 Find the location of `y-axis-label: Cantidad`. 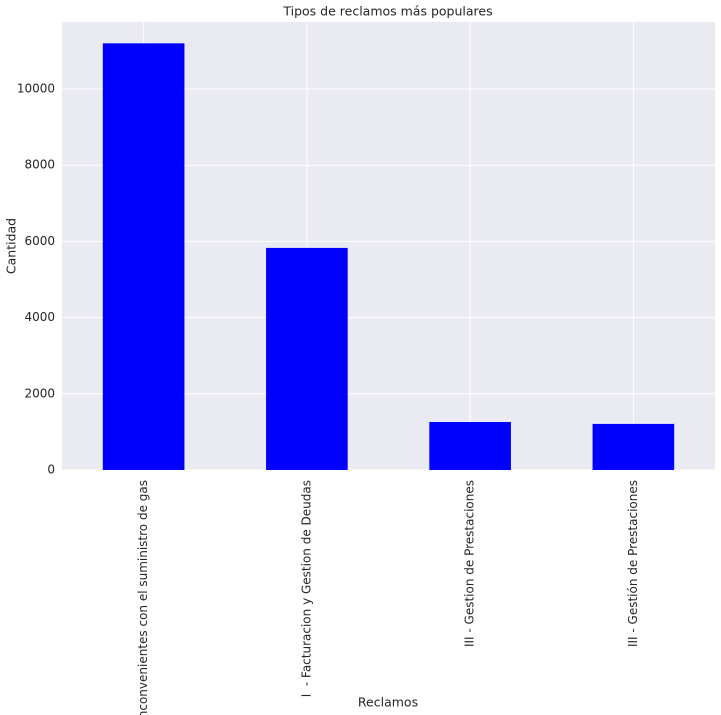

y-axis-label: Cantidad is located at coordinates (11, 246).